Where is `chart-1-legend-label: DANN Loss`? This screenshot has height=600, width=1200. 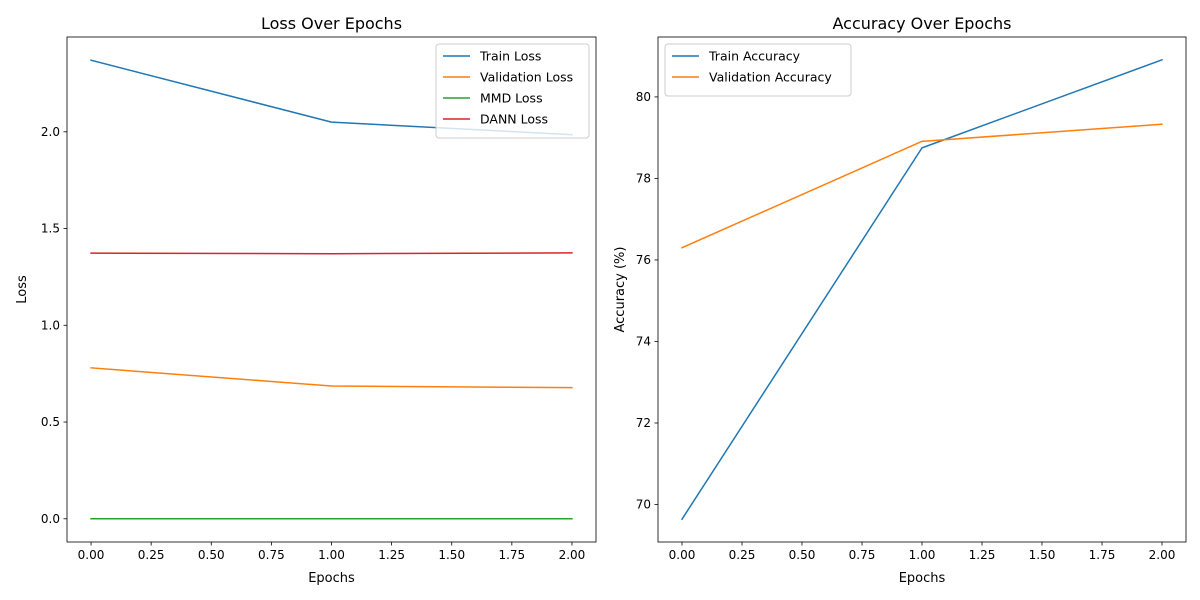 chart-1-legend-label: DANN Loss is located at coordinates (514, 119).